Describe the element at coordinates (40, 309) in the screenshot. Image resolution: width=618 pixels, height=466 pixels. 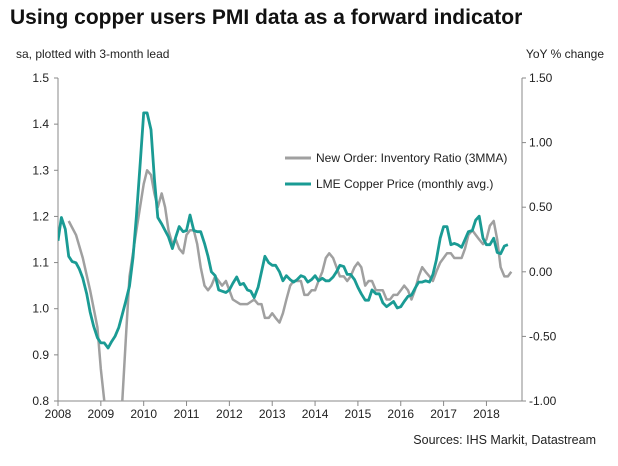
I see `y-left-tick-label: 1.0` at that location.